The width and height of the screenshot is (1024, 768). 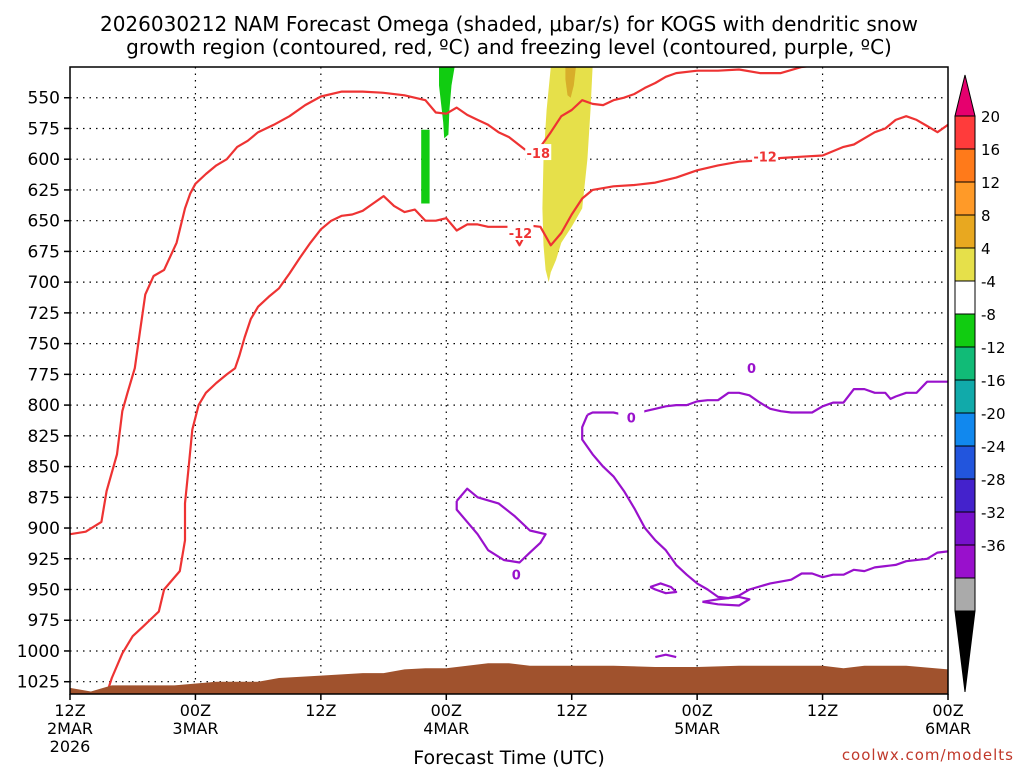 What do you see at coordinates (44, 99) in the screenshot?
I see `y-tick-label: 550` at bounding box center [44, 99].